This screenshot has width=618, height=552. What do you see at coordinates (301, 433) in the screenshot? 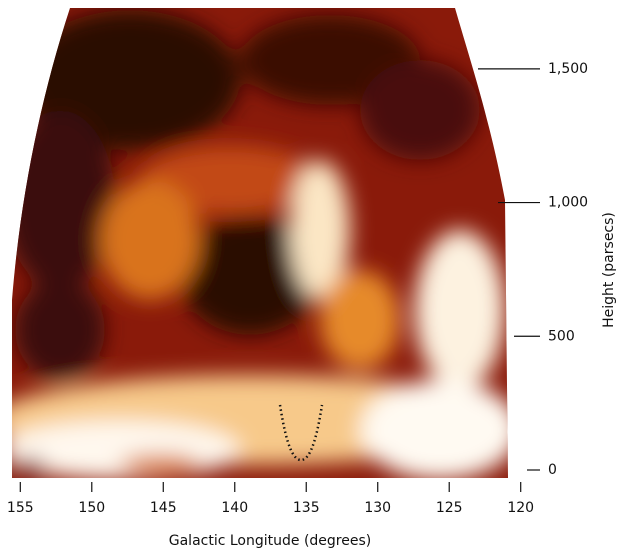
I see `outline-marker` at bounding box center [301, 433].